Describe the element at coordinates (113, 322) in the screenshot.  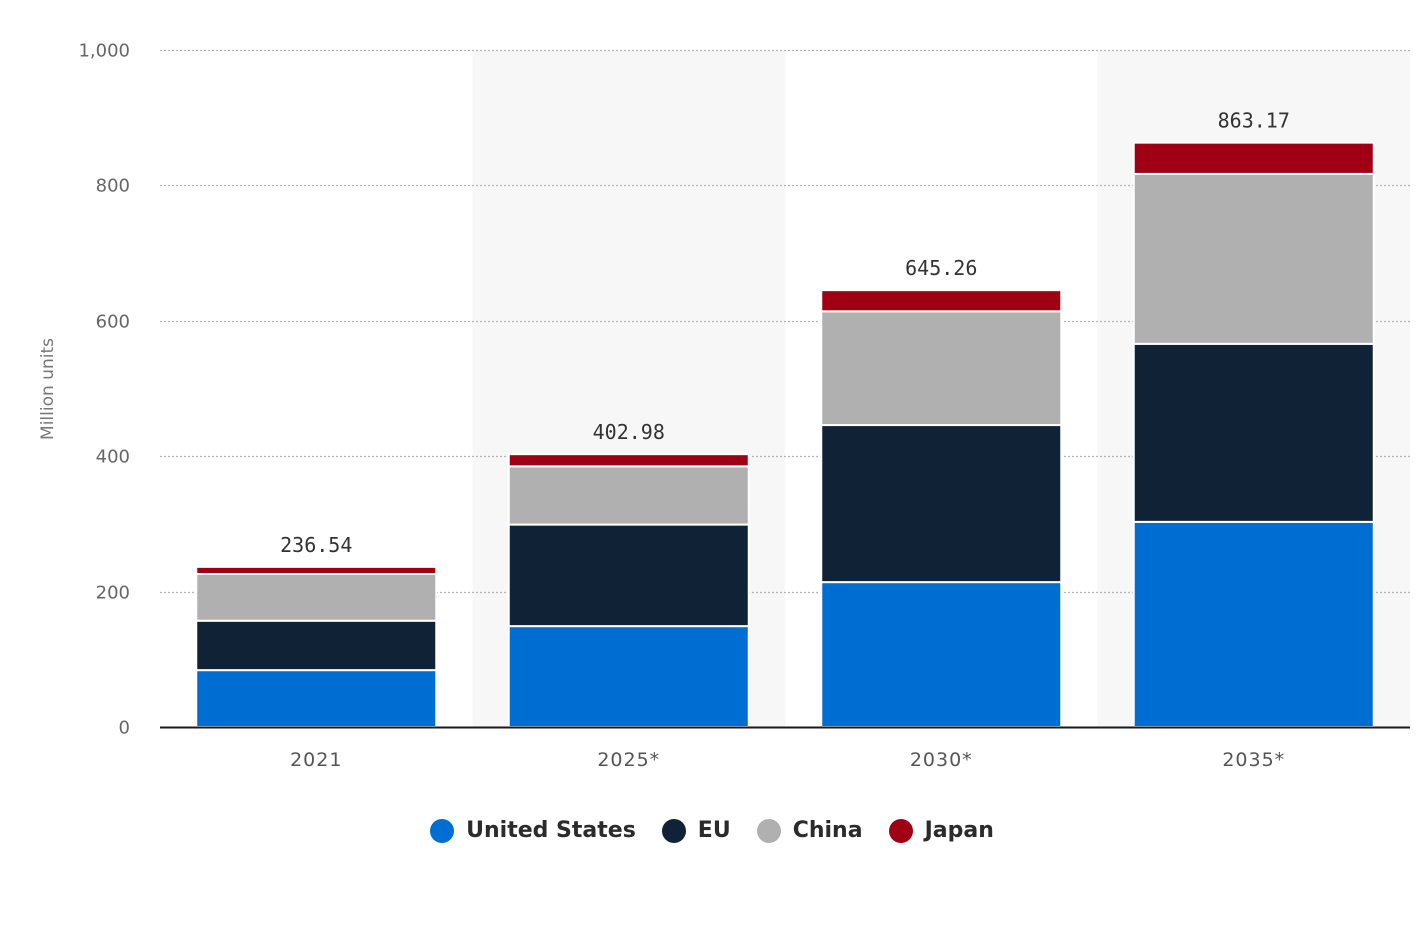
I see `y-tick-label: 600` at that location.